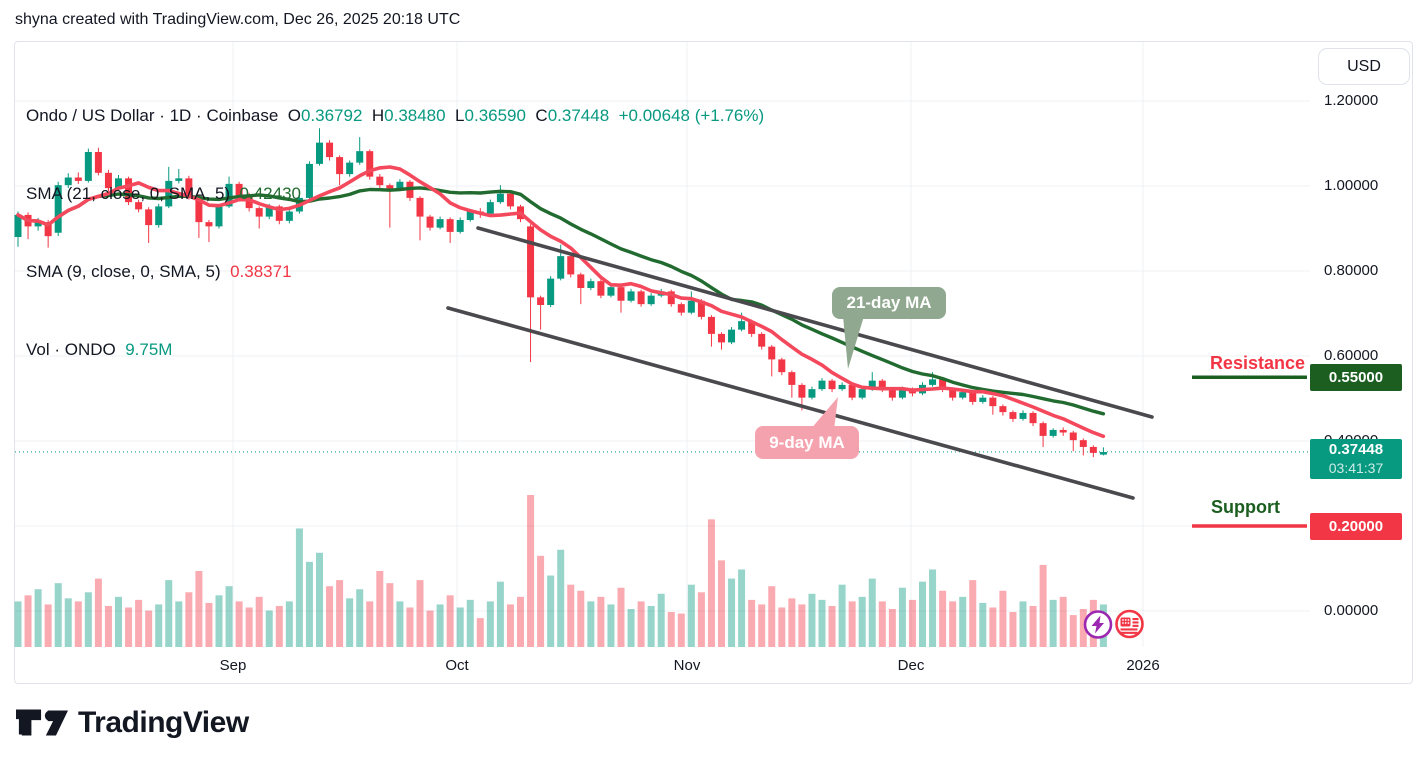  Describe the element at coordinates (583, 115) in the screenshot. I see `legend-segment: 0.37448` at that location.